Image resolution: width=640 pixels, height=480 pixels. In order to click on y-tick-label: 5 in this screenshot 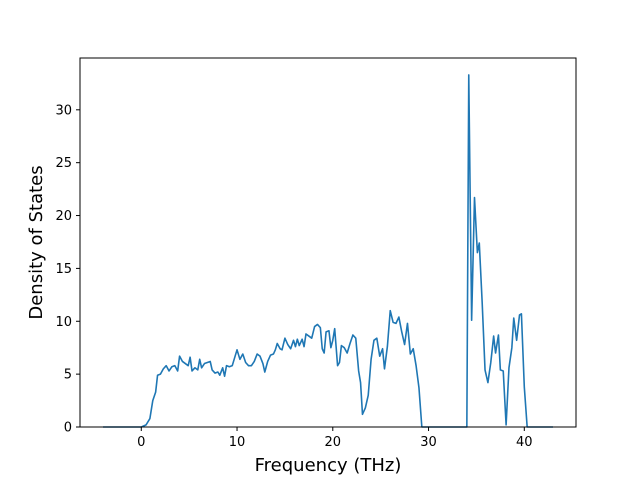, I will do `click(68, 375)`.